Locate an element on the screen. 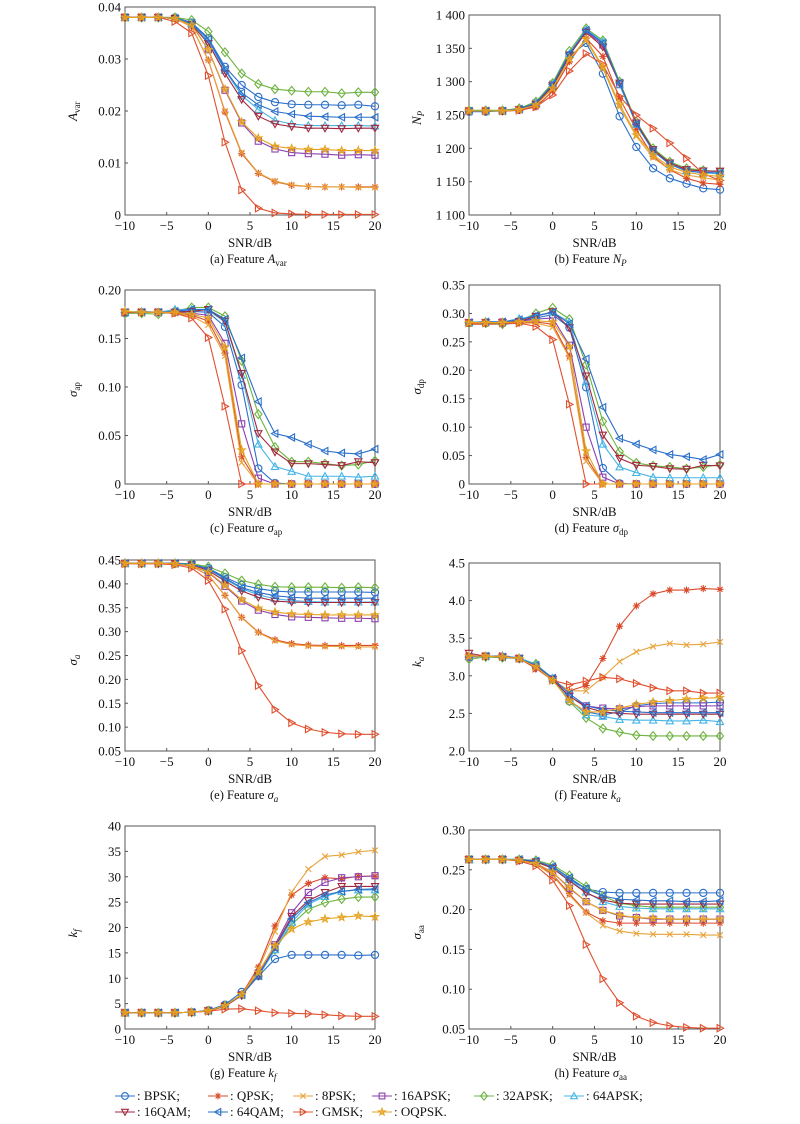 Image resolution: width=800 pixels, height=1124 pixels. y-tick-label: 30 is located at coordinates (114, 876).